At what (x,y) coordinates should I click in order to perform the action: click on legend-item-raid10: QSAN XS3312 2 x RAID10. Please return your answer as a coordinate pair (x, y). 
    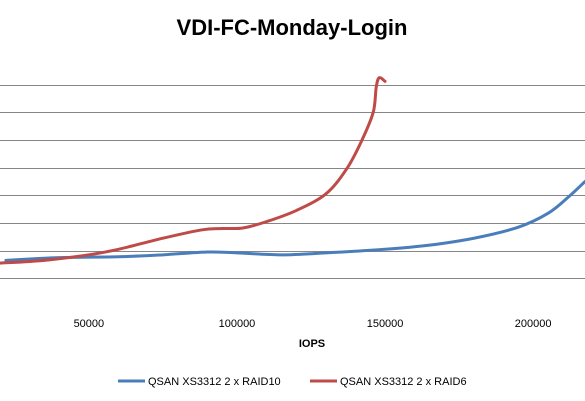
    Looking at the image, I should click on (199, 382).